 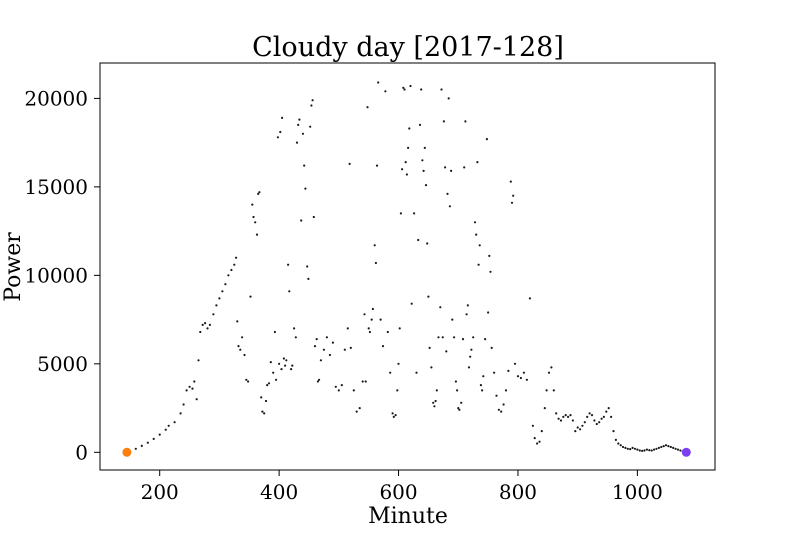 What do you see at coordinates (62, 364) in the screenshot?
I see `y-tick-label: 5000` at bounding box center [62, 364].